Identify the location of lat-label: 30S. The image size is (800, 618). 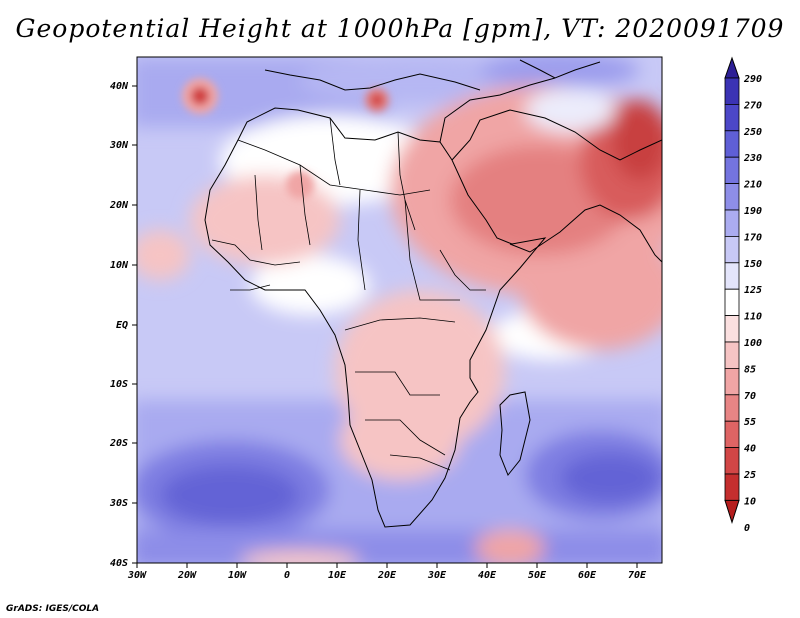
(118, 503).